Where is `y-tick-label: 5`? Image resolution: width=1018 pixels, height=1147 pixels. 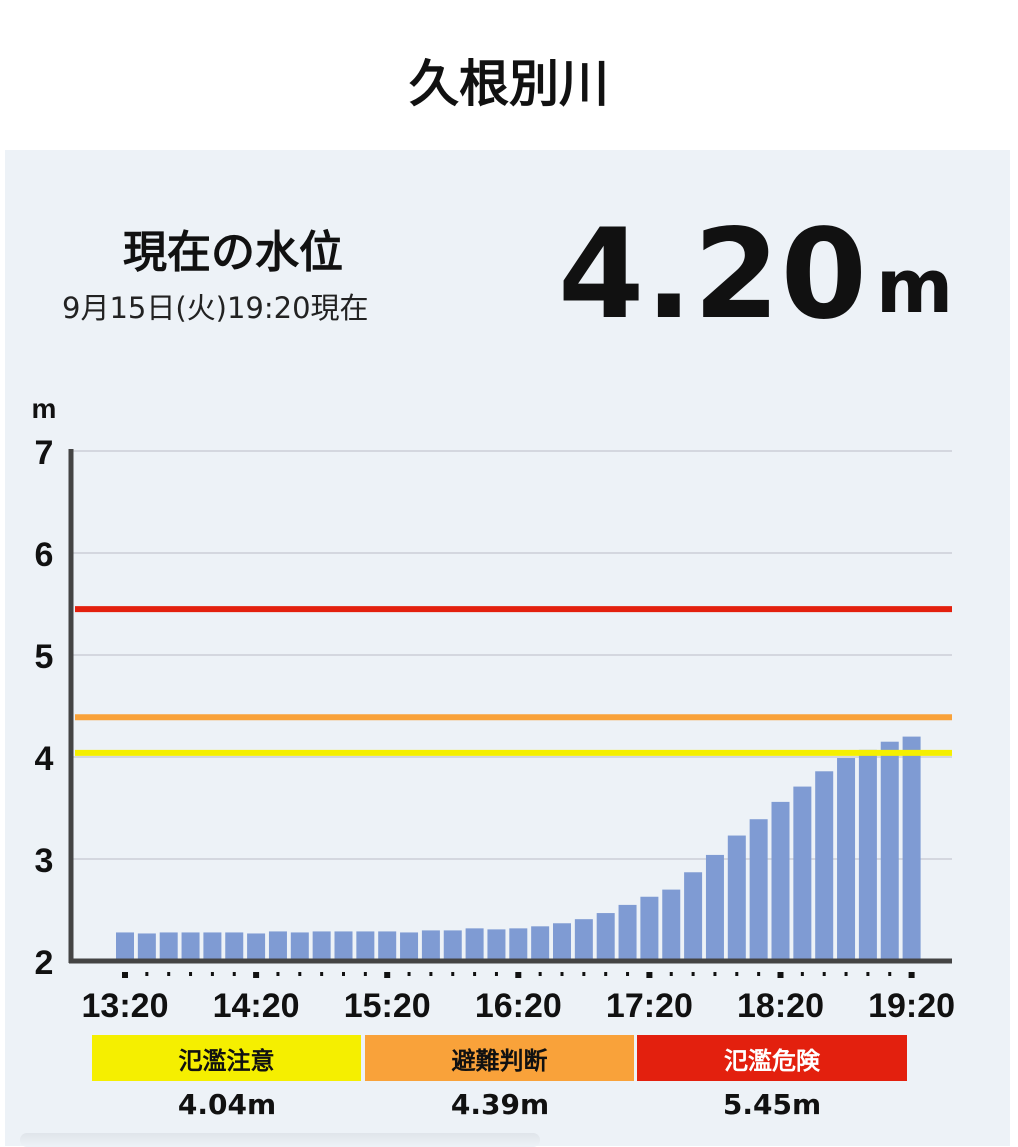
y-tick-label: 5 is located at coordinates (44, 657).